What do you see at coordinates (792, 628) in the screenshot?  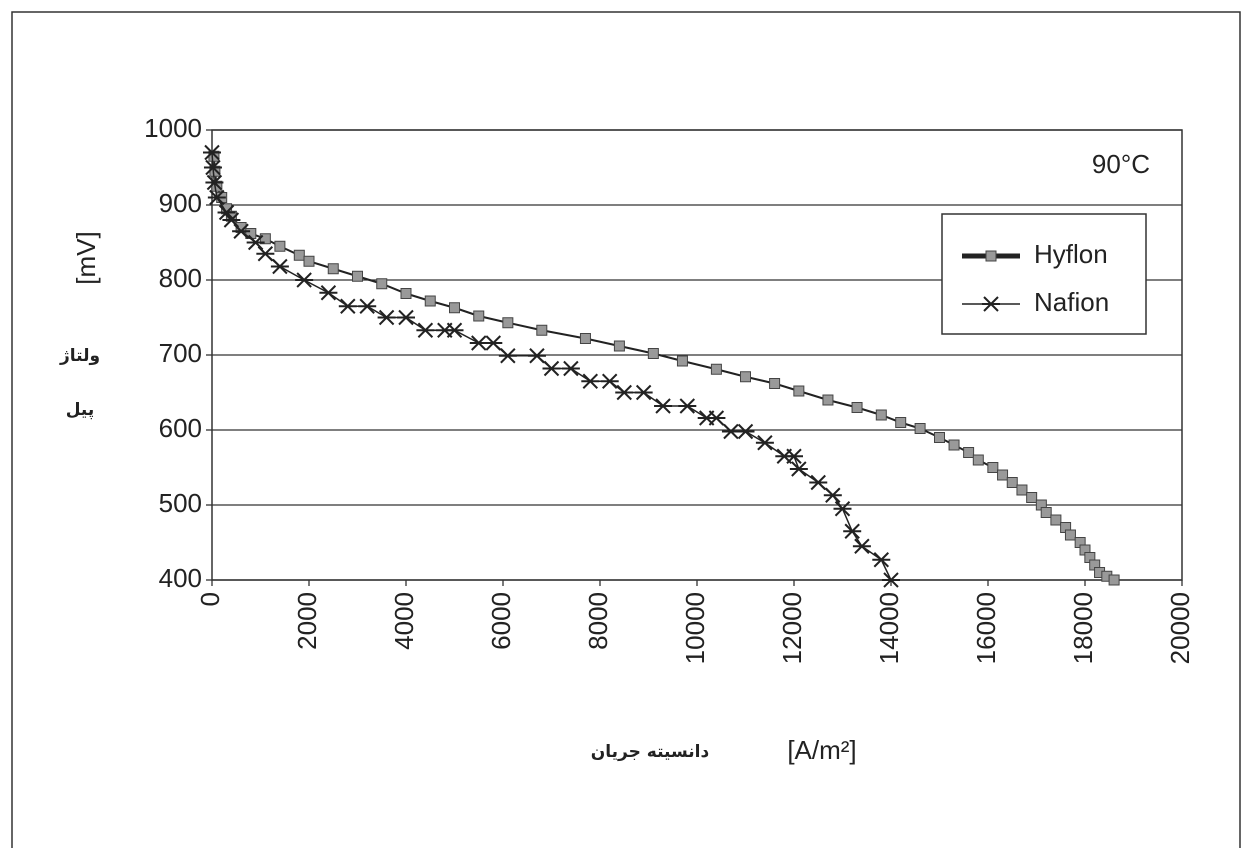 I see `x-tick-label: 12000` at bounding box center [792, 628].